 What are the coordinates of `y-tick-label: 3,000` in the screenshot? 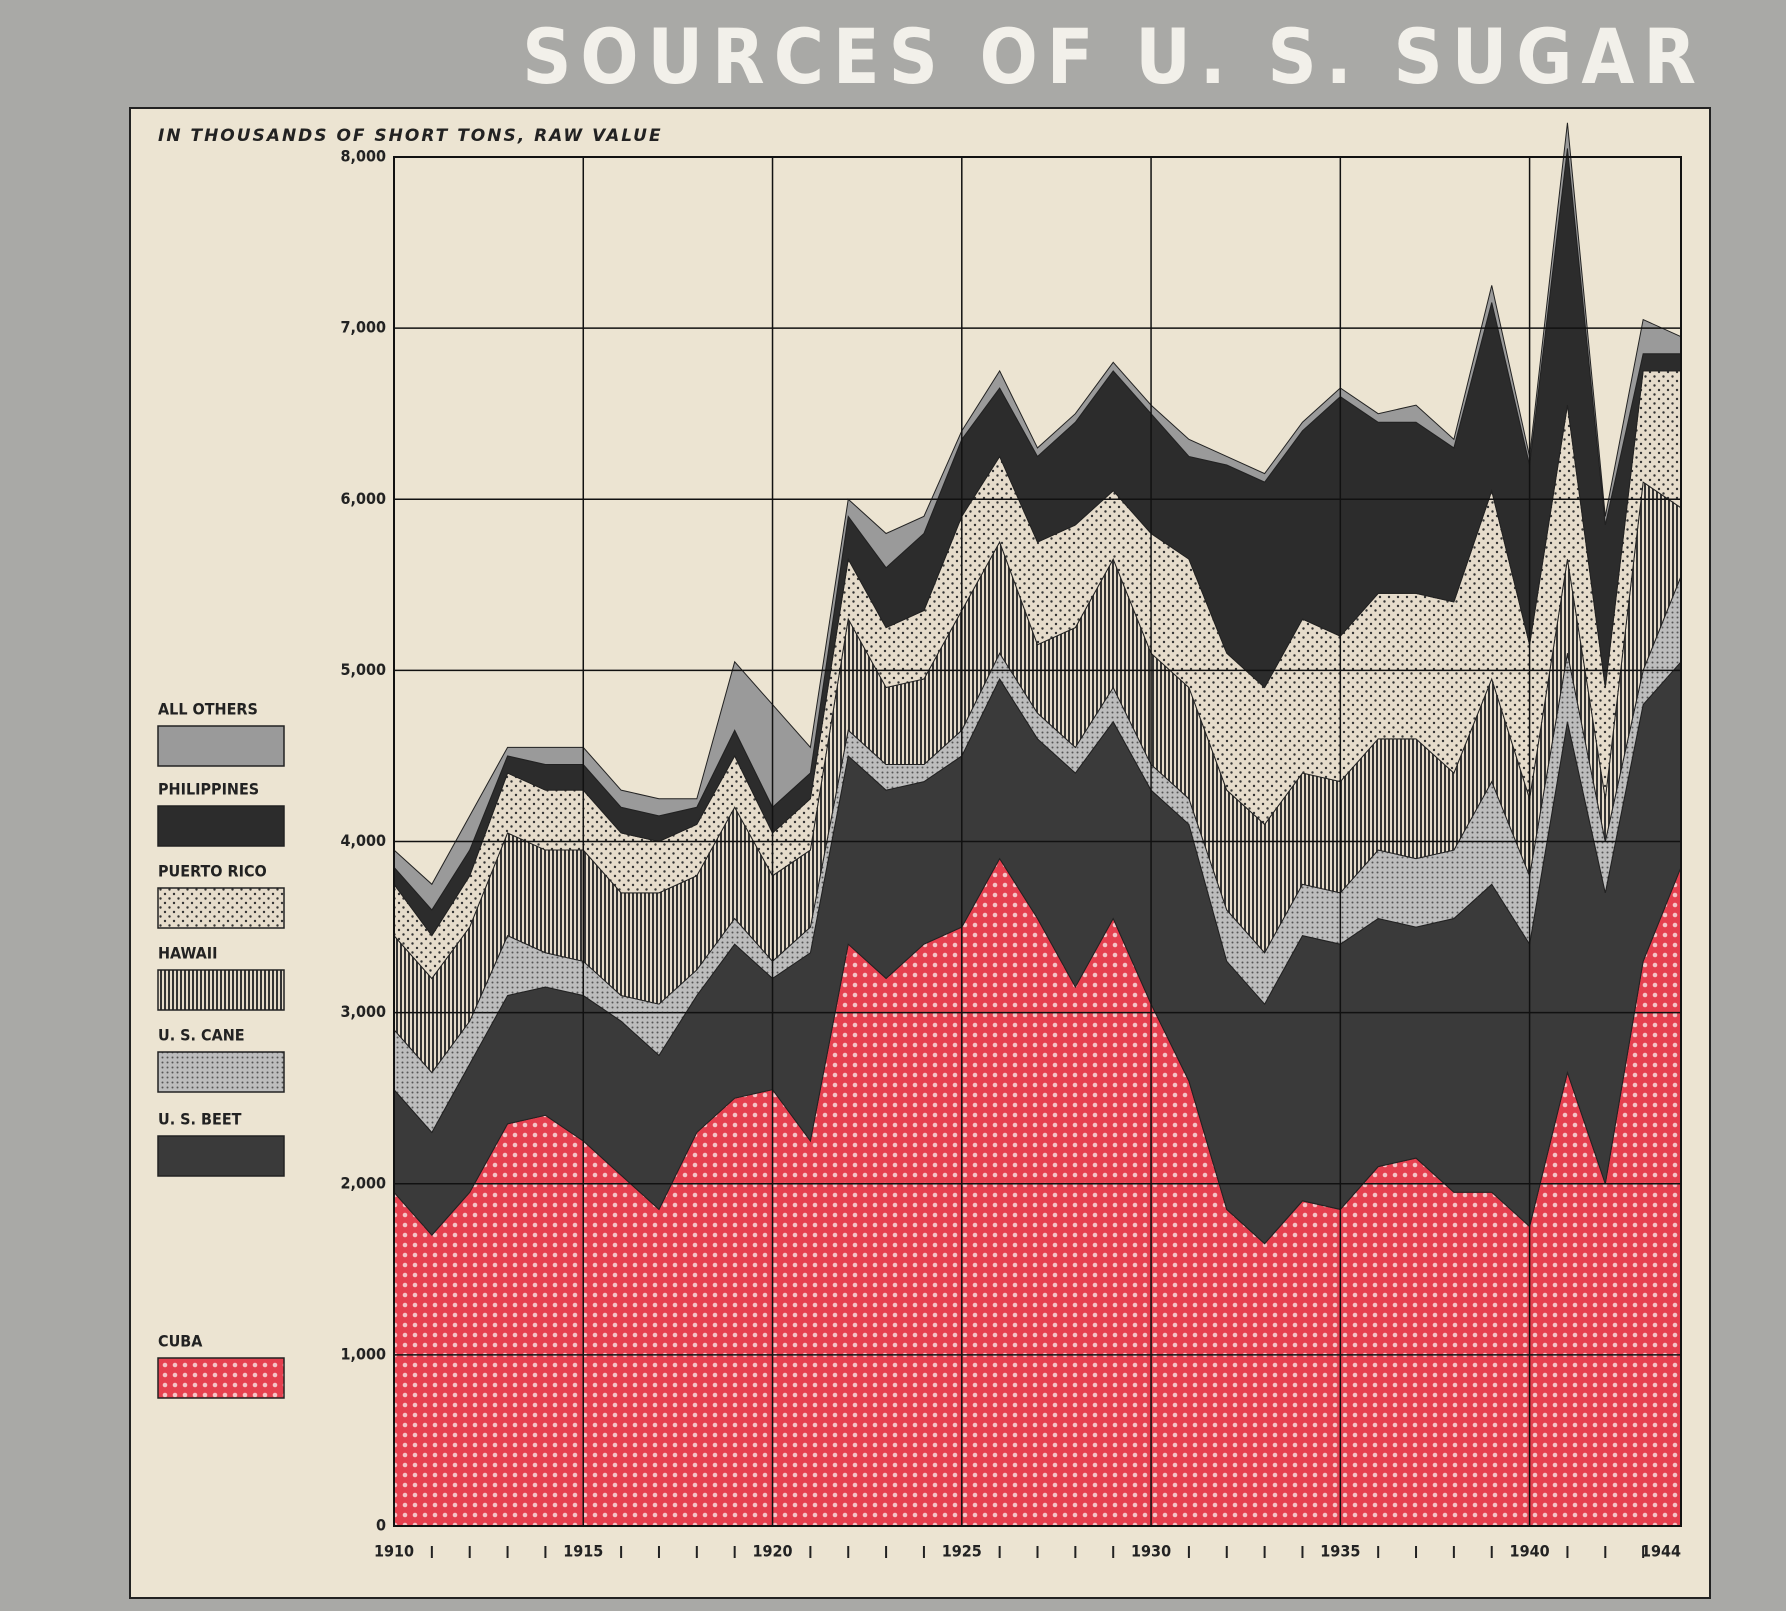 It's located at (363, 1011).